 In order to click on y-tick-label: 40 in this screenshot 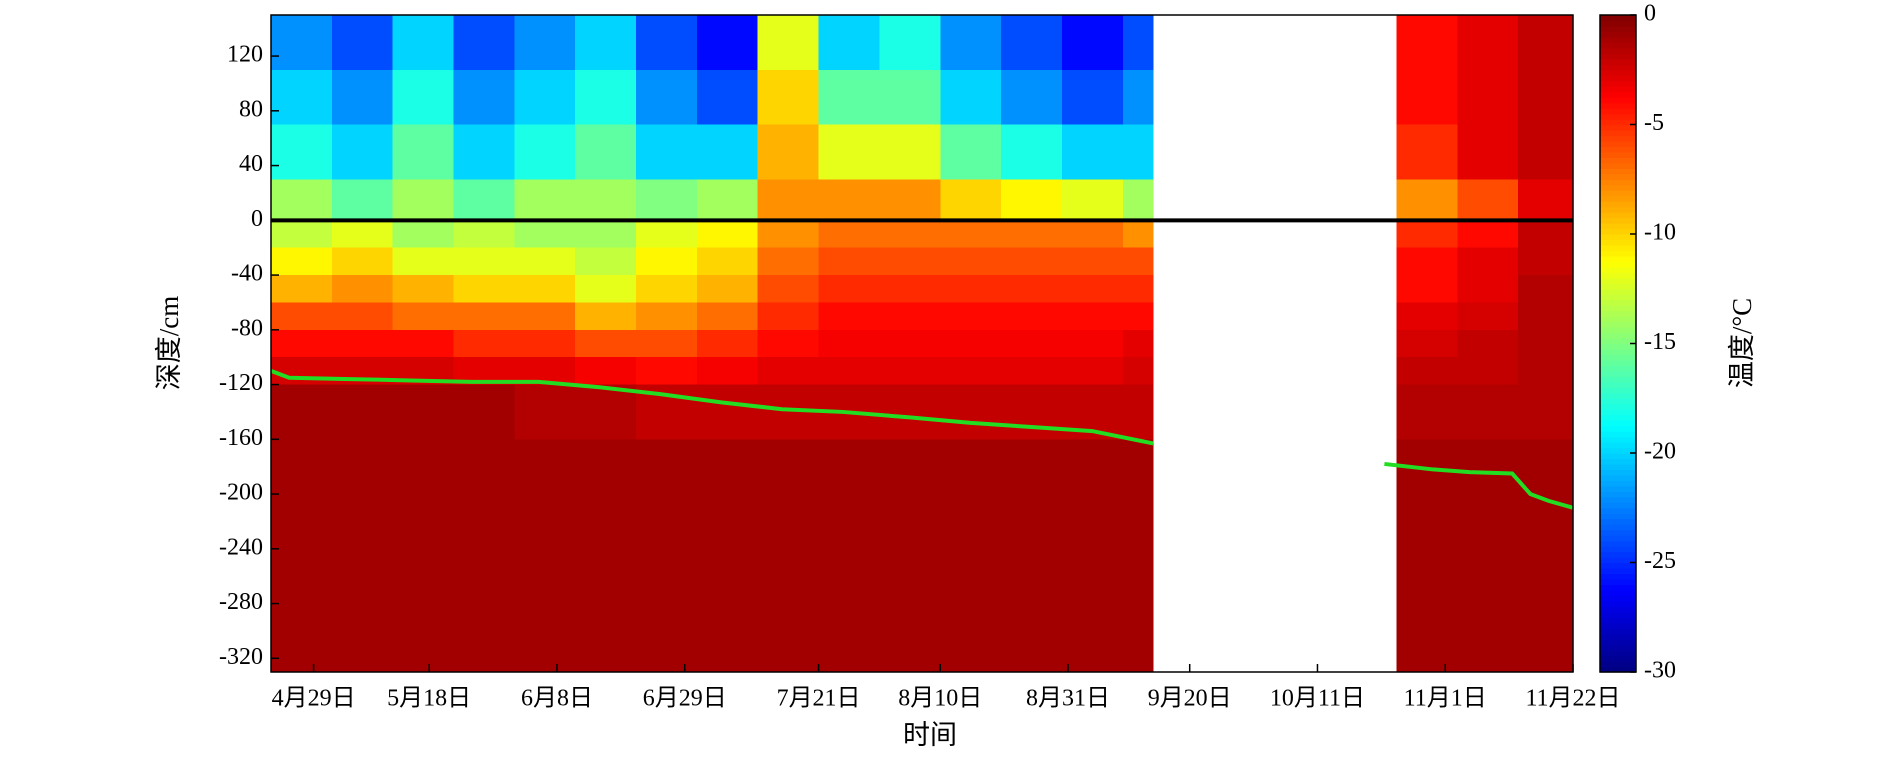, I will do `click(251, 164)`.